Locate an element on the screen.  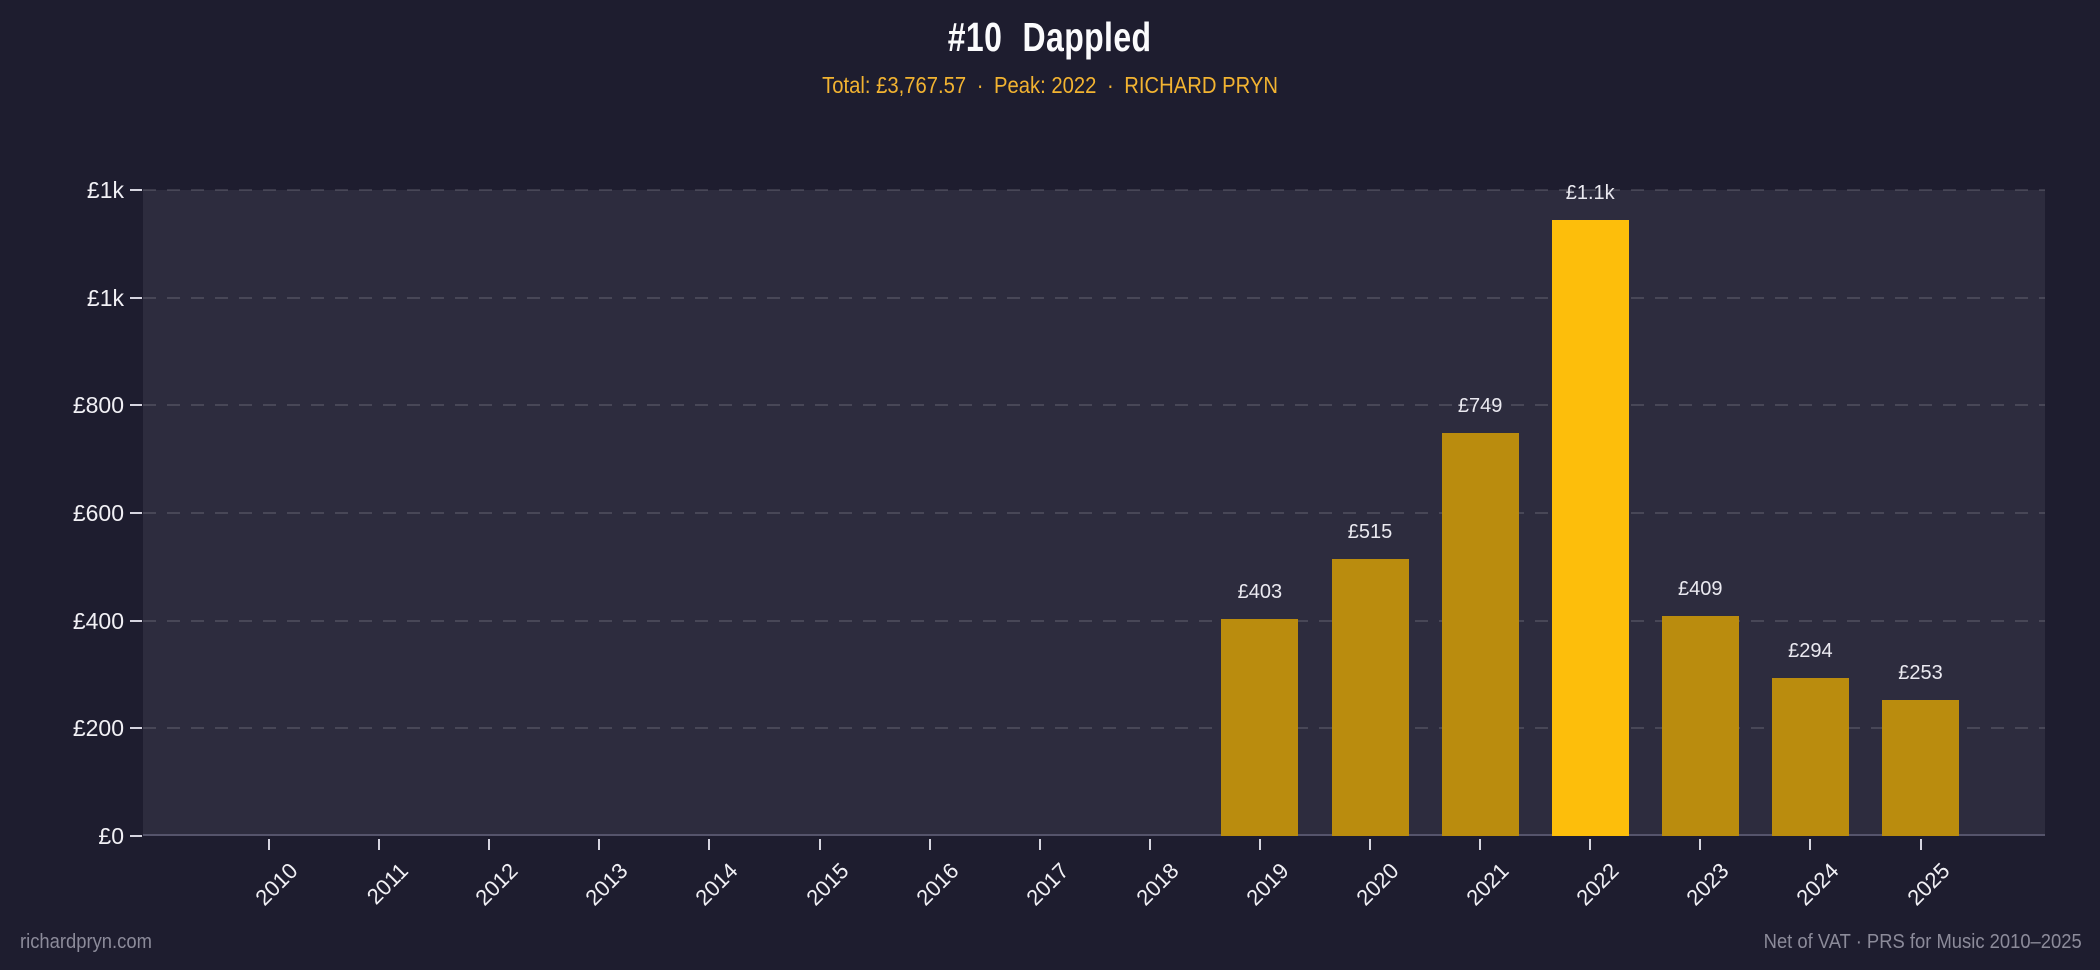
chart-subtitle: Total: £3,767.57 · Peak: 2022 · RICHARD PRYN is located at coordinates (1050, 85).